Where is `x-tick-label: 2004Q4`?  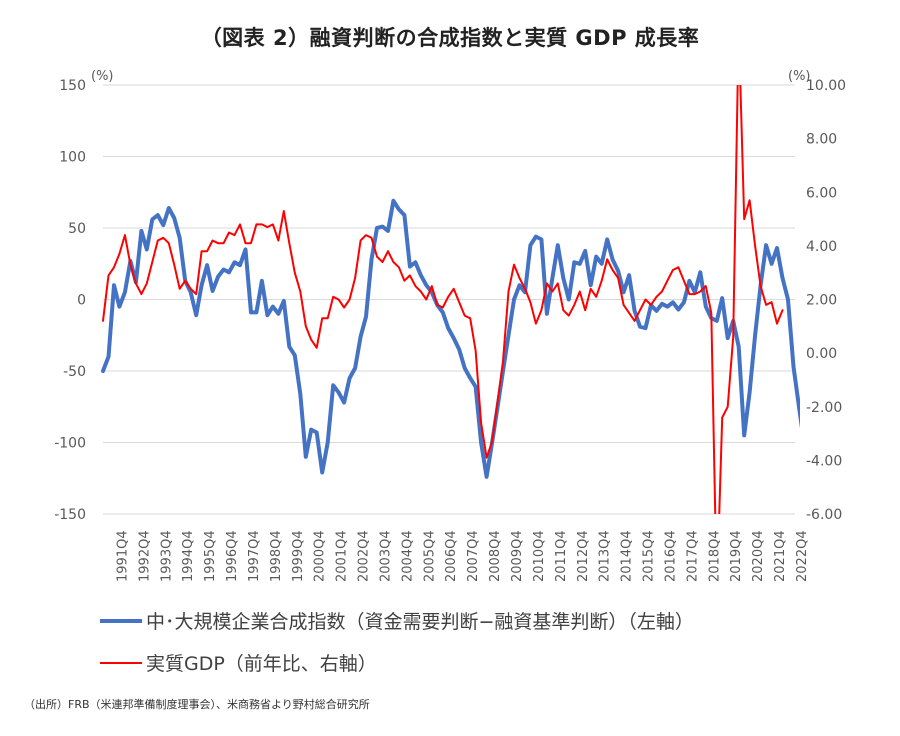
x-tick-label: 2004Q4 is located at coordinates (407, 556).